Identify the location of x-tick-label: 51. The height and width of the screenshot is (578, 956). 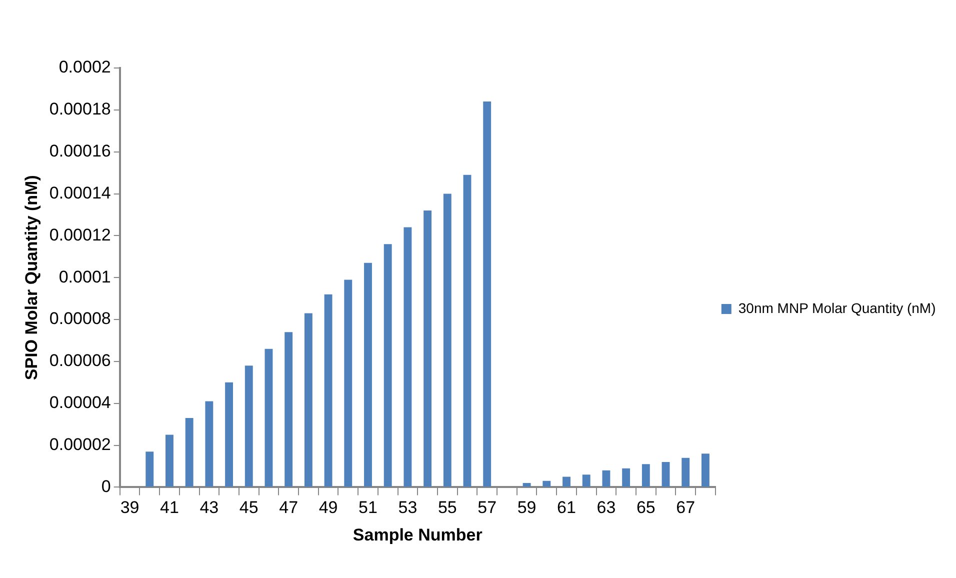
(368, 508).